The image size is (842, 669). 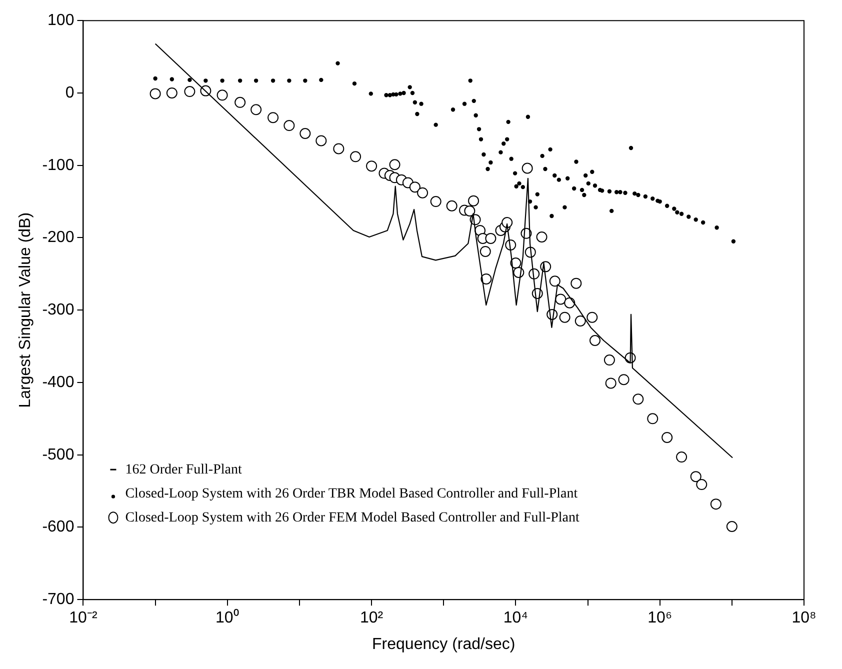 I want to click on y-axis-title: Largest Singular Value (dB), so click(x=25, y=310).